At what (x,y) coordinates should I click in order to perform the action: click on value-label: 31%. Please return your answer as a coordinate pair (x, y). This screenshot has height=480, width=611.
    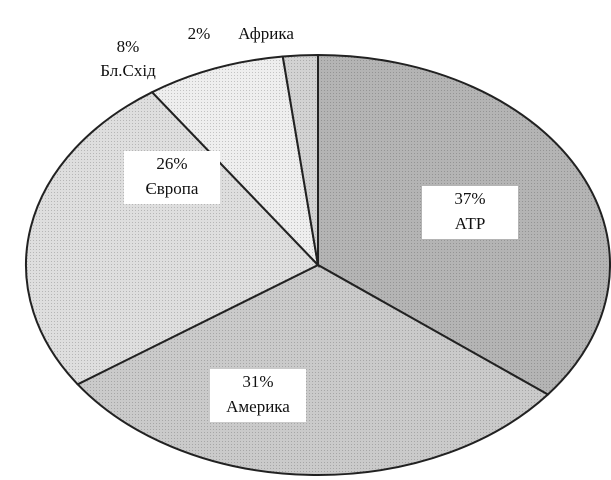
    Looking at the image, I should click on (257, 381).